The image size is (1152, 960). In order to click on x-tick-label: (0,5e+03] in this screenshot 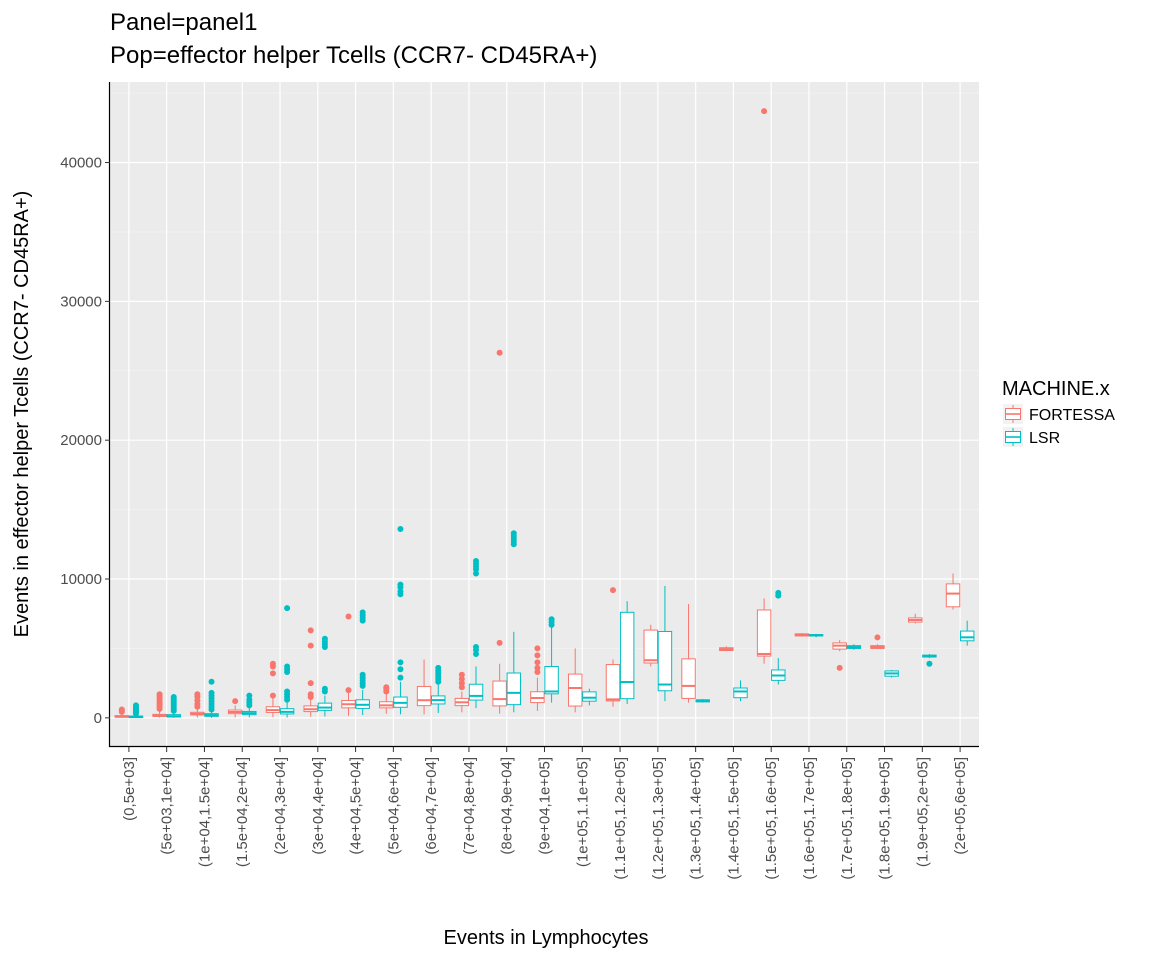, I will do `click(129, 789)`.